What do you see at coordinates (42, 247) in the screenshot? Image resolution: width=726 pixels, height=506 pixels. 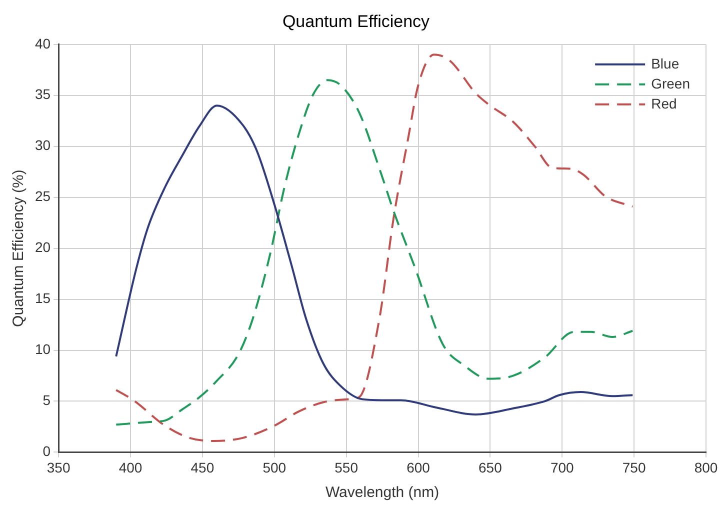 I see `y-tick-label: 20` at bounding box center [42, 247].